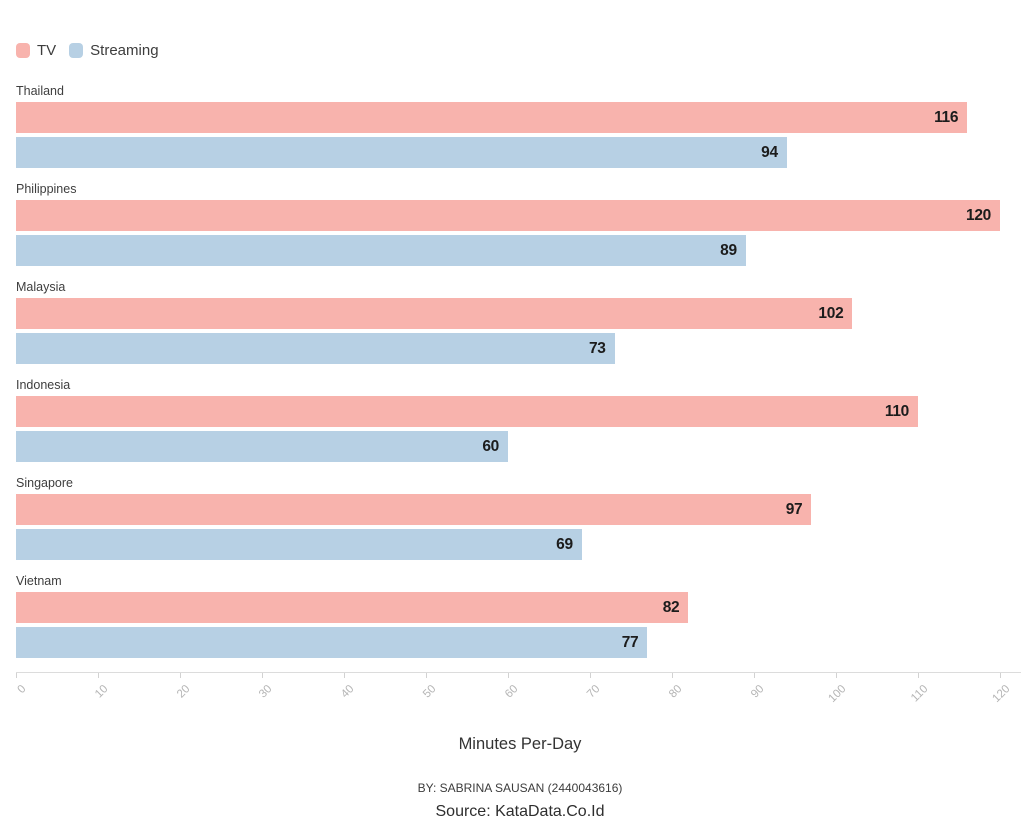 The width and height of the screenshot is (1024, 821). What do you see at coordinates (671, 607) in the screenshot?
I see `bar-value-label: 82` at bounding box center [671, 607].